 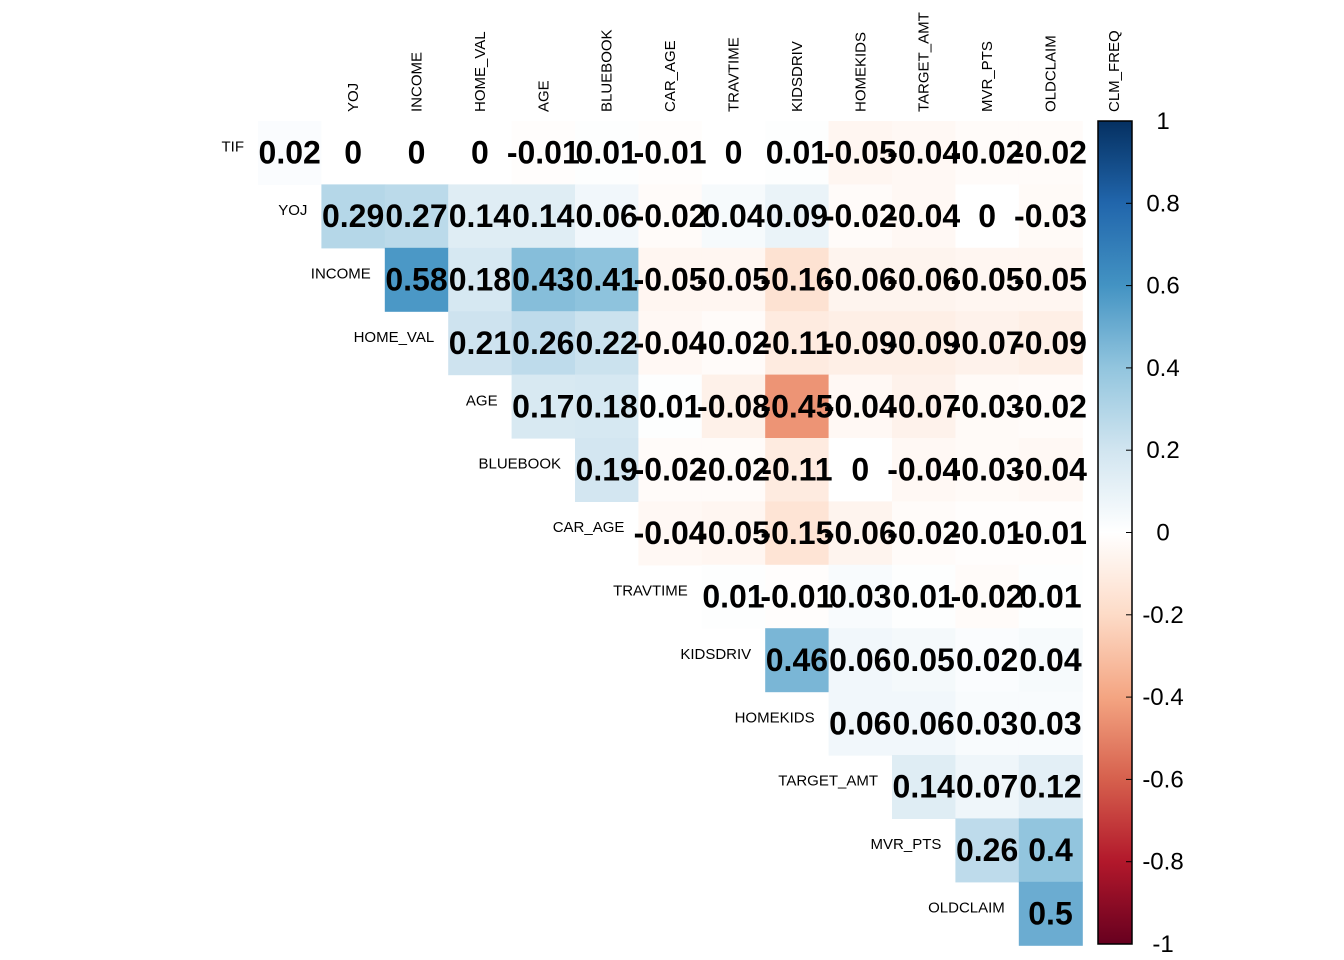 I want to click on cell-value-label: 0.17, so click(x=543, y=406).